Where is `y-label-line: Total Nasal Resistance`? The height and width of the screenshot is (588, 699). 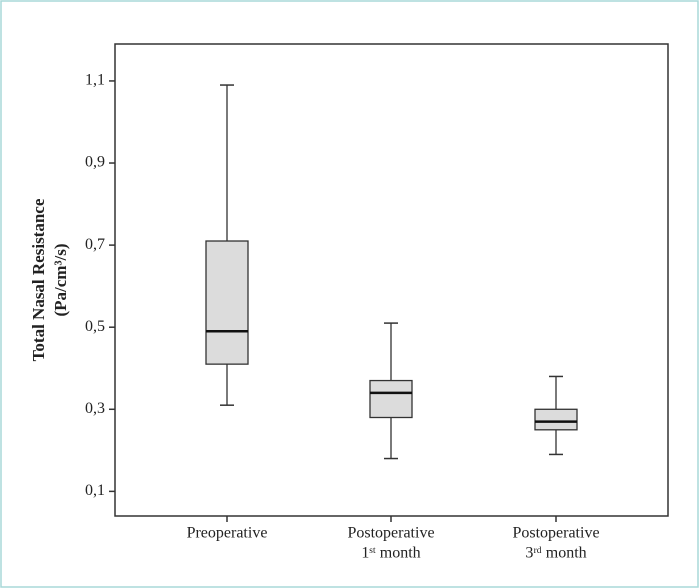 y-label-line: Total Nasal Resistance is located at coordinates (38, 279).